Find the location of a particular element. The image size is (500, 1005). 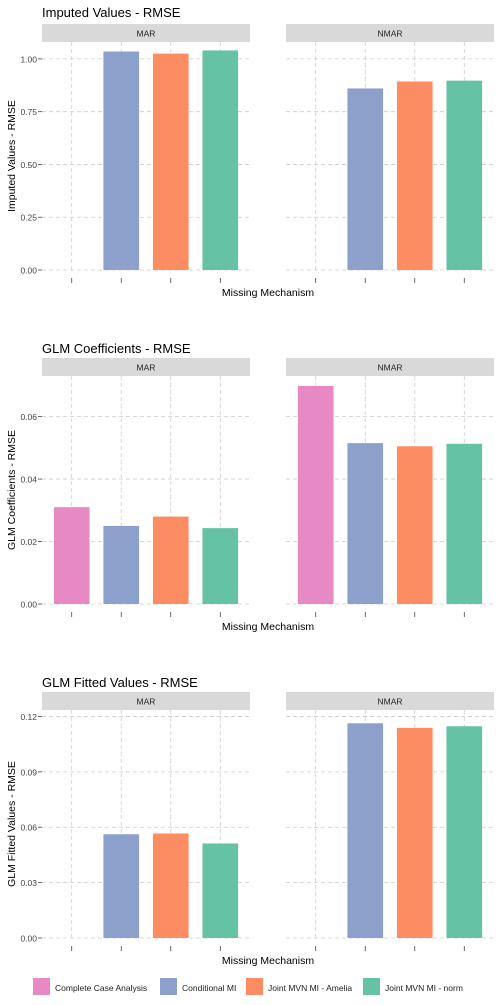

y-axis-label: GLM Coefficients - RMSE is located at coordinates (12, 490).